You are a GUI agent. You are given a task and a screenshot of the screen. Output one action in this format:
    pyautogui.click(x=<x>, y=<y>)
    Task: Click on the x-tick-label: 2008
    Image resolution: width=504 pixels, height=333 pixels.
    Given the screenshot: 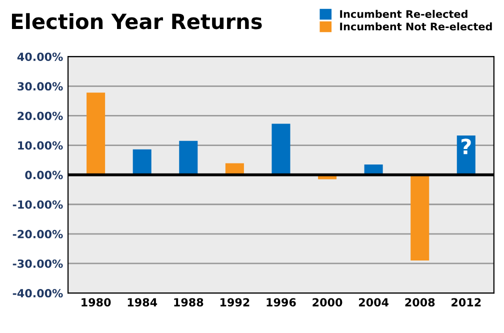 What is the action you would take?
    pyautogui.click(x=420, y=302)
    